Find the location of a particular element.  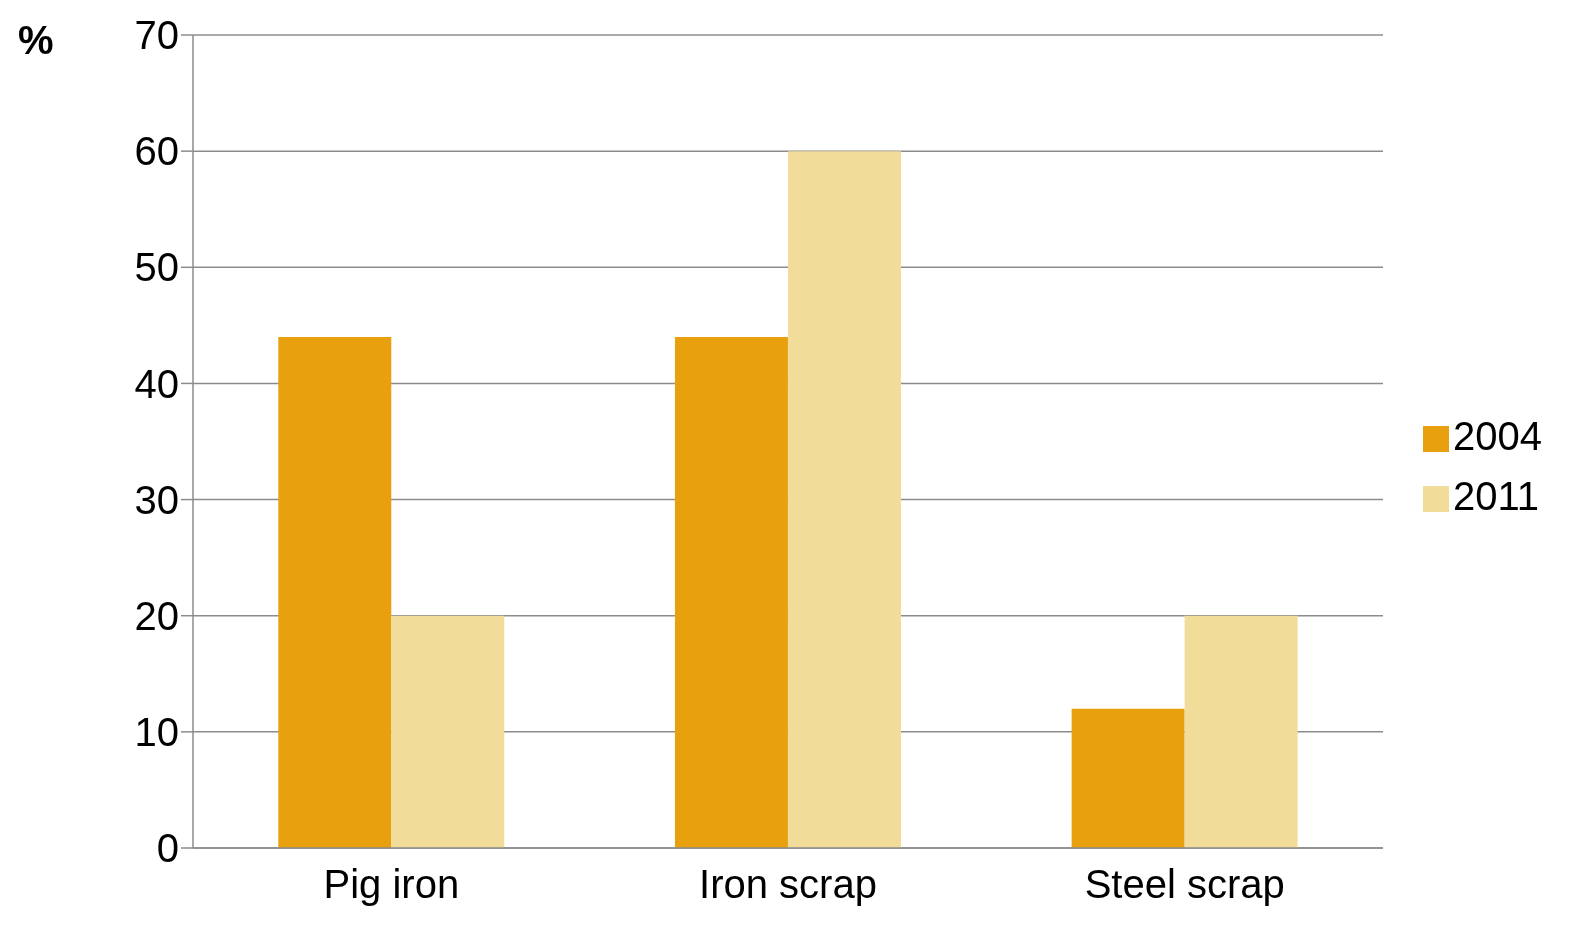

y-tick-label: 10 is located at coordinates (156, 732).